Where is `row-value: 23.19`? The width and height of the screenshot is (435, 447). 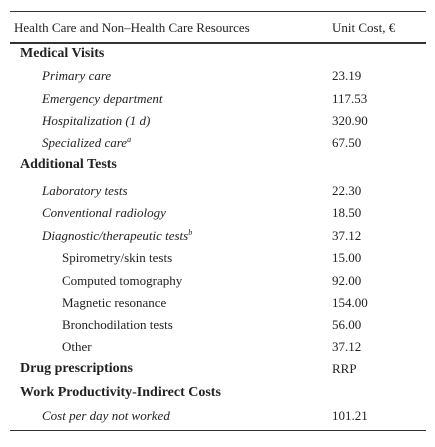
row-value: 23.19 is located at coordinates (347, 75).